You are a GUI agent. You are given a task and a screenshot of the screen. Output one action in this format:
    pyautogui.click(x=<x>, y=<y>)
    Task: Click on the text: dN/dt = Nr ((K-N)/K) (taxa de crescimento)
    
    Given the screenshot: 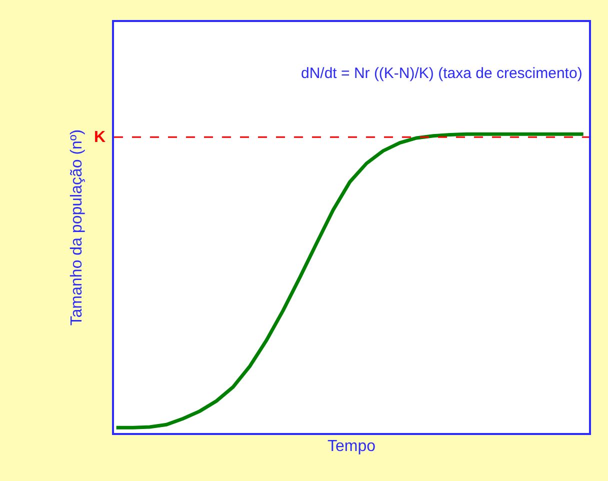 What is the action you would take?
    pyautogui.click(x=441, y=73)
    